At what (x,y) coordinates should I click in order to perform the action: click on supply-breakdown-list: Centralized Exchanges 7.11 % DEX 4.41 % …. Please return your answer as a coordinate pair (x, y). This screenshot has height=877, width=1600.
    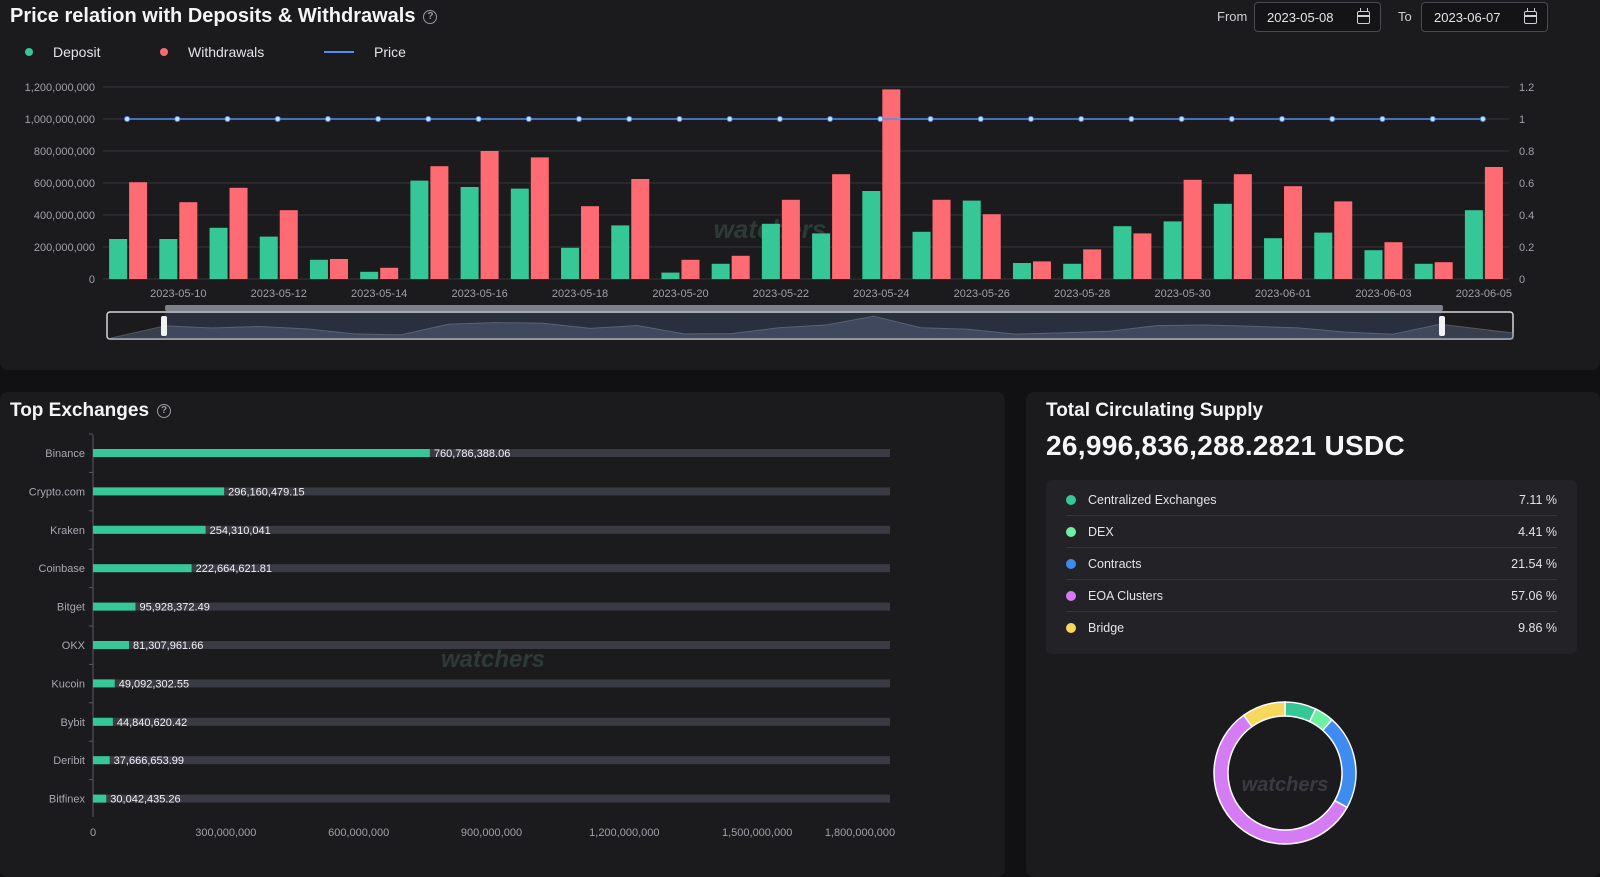
    Looking at the image, I should click on (1311, 567).